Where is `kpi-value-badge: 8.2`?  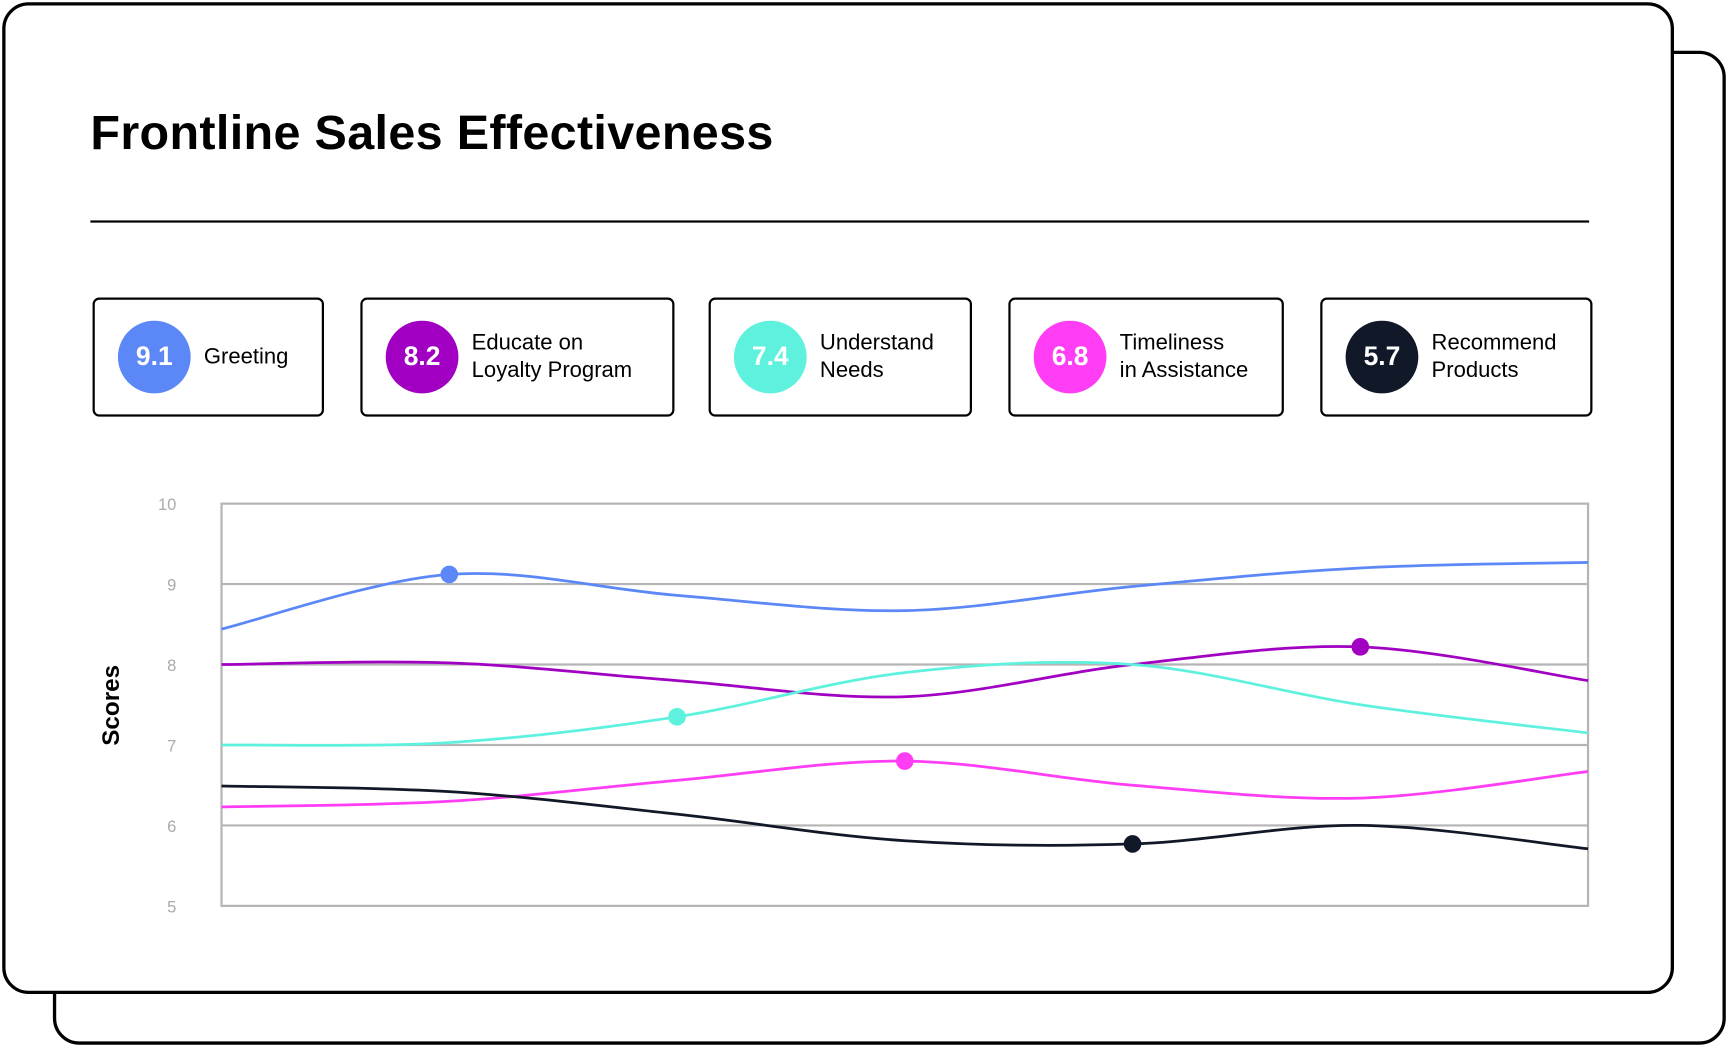 kpi-value-badge: 8.2 is located at coordinates (422, 357).